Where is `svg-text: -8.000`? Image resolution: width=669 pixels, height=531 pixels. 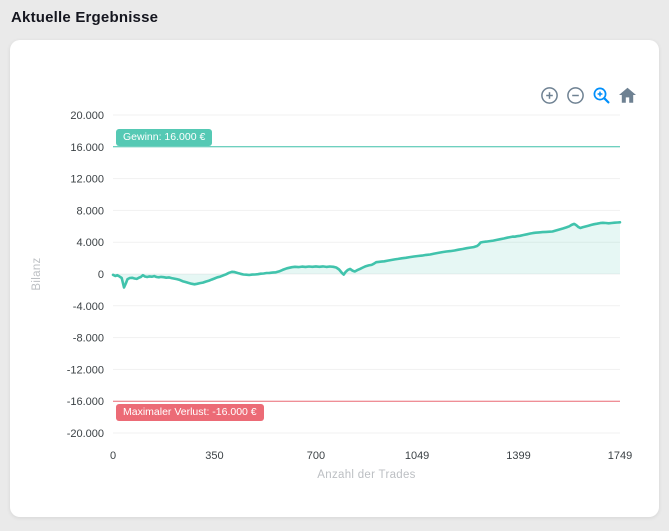 svg-text: -8.000 is located at coordinates (88, 339).